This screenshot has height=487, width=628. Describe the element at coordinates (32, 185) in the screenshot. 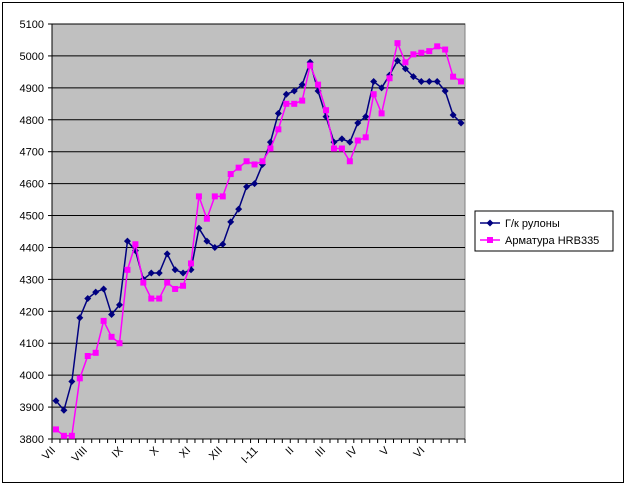

I see `y-tick-label: 4600` at that location.